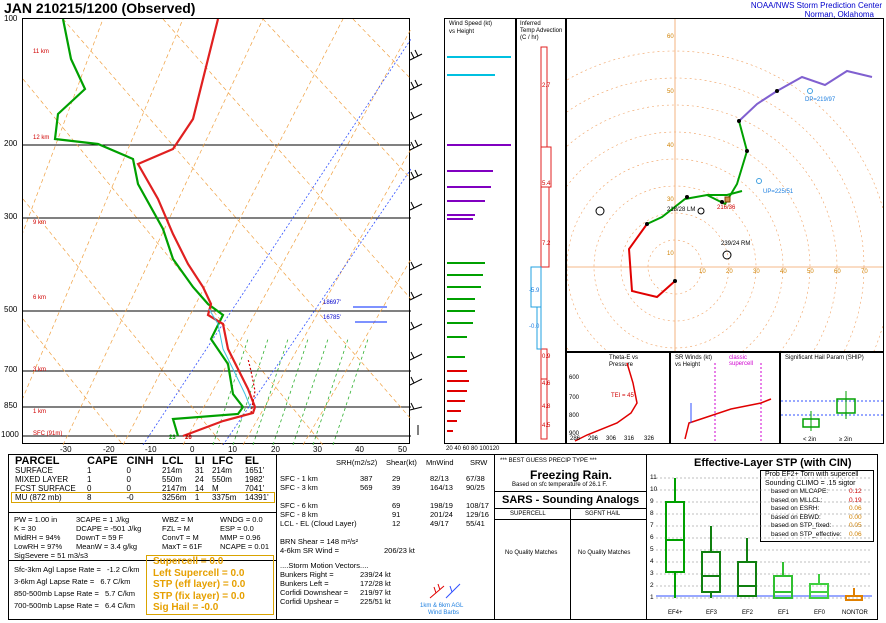 This screenshot has height=623, width=886. I want to click on temp-label: -30, so click(66, 449).